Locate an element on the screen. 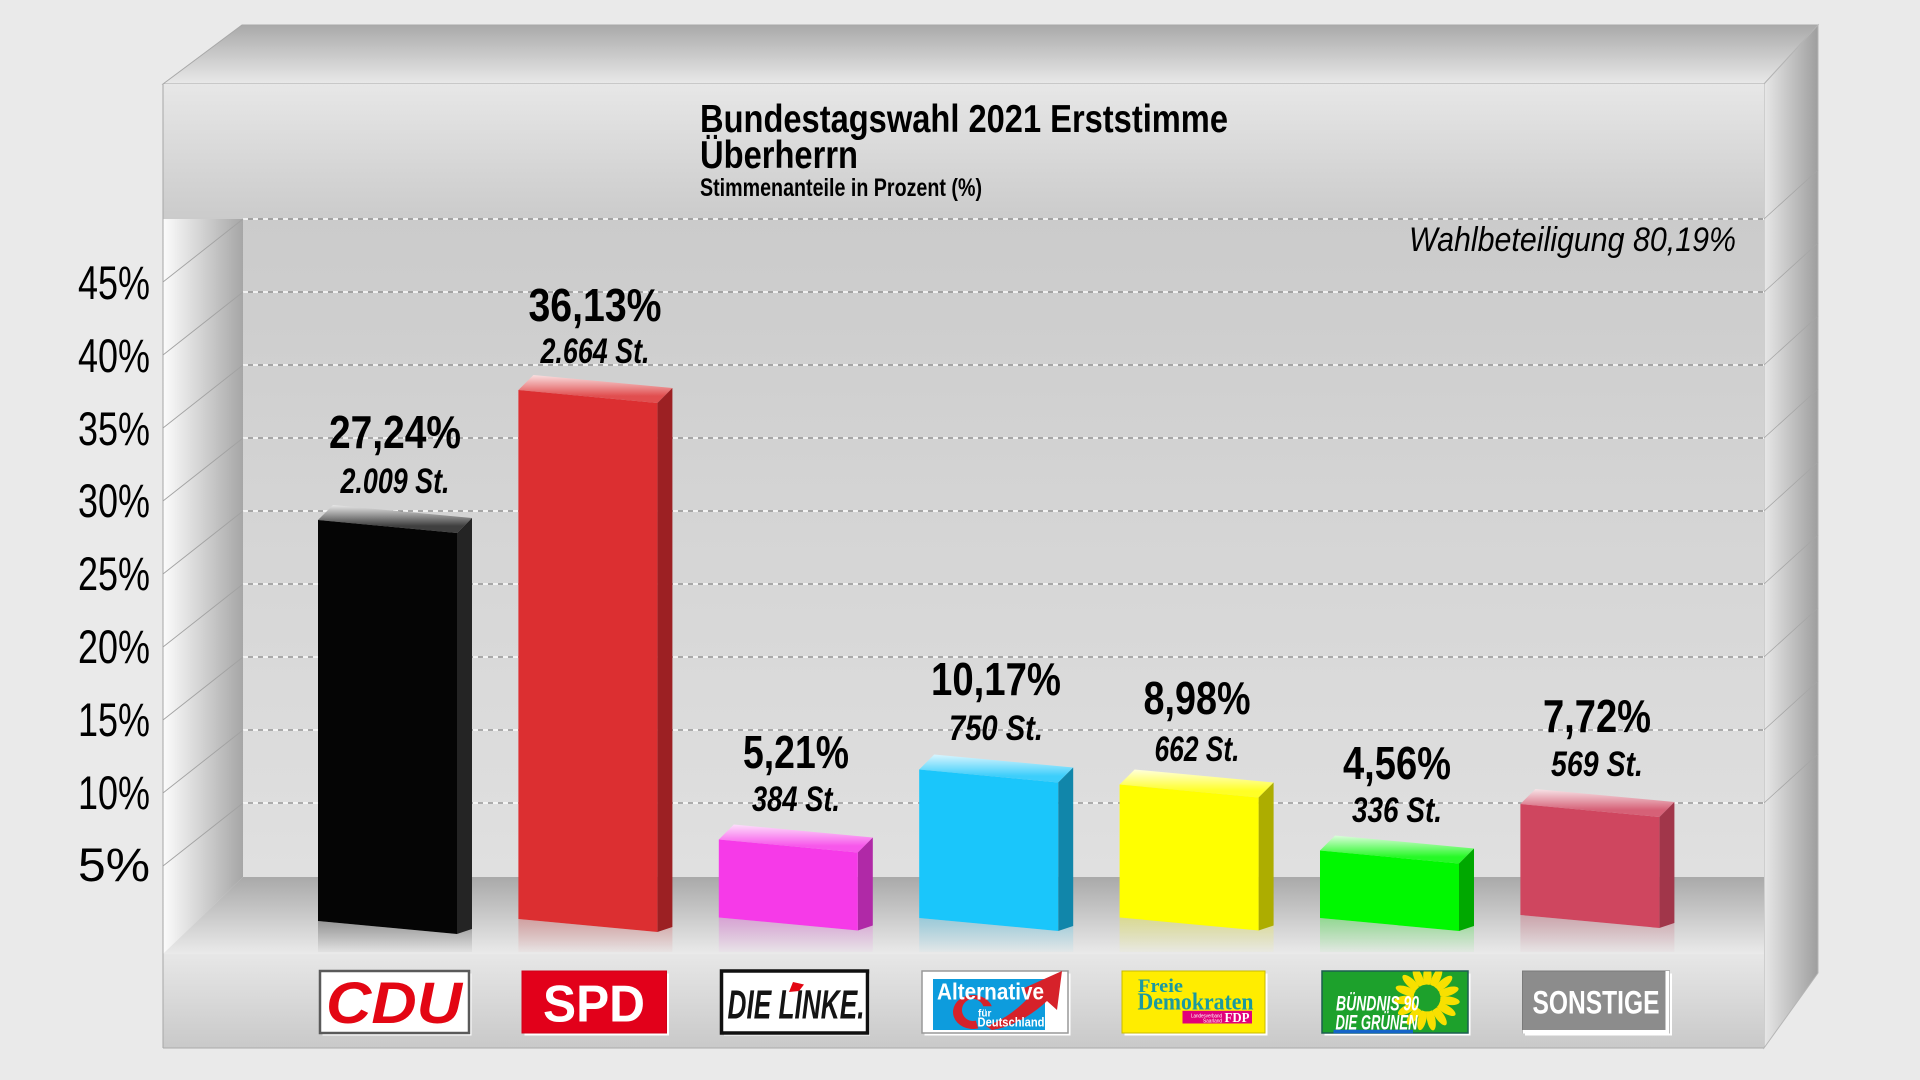 Image resolution: width=1920 pixels, height=1080 pixels. svg-text: 750 St. is located at coordinates (996, 728).